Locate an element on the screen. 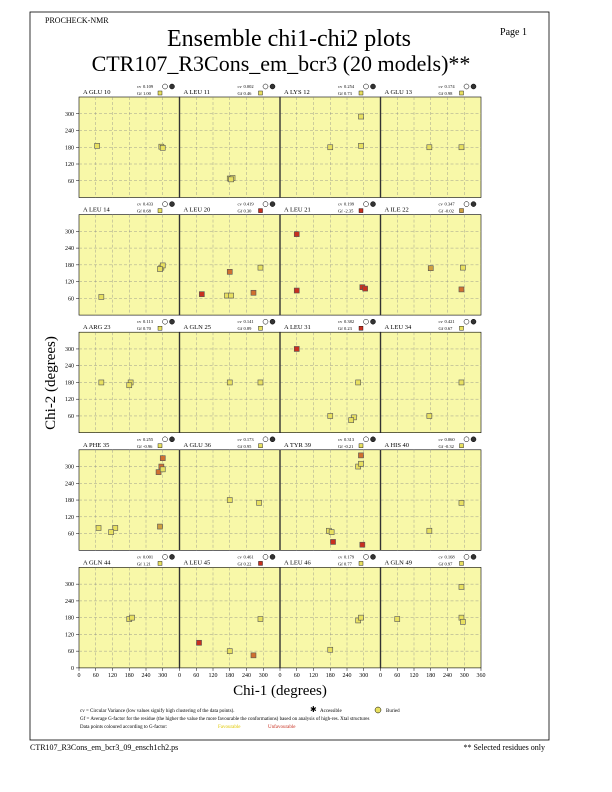 This screenshot has height=792, width=612. panel-title: A GLU 36 is located at coordinates (198, 445).